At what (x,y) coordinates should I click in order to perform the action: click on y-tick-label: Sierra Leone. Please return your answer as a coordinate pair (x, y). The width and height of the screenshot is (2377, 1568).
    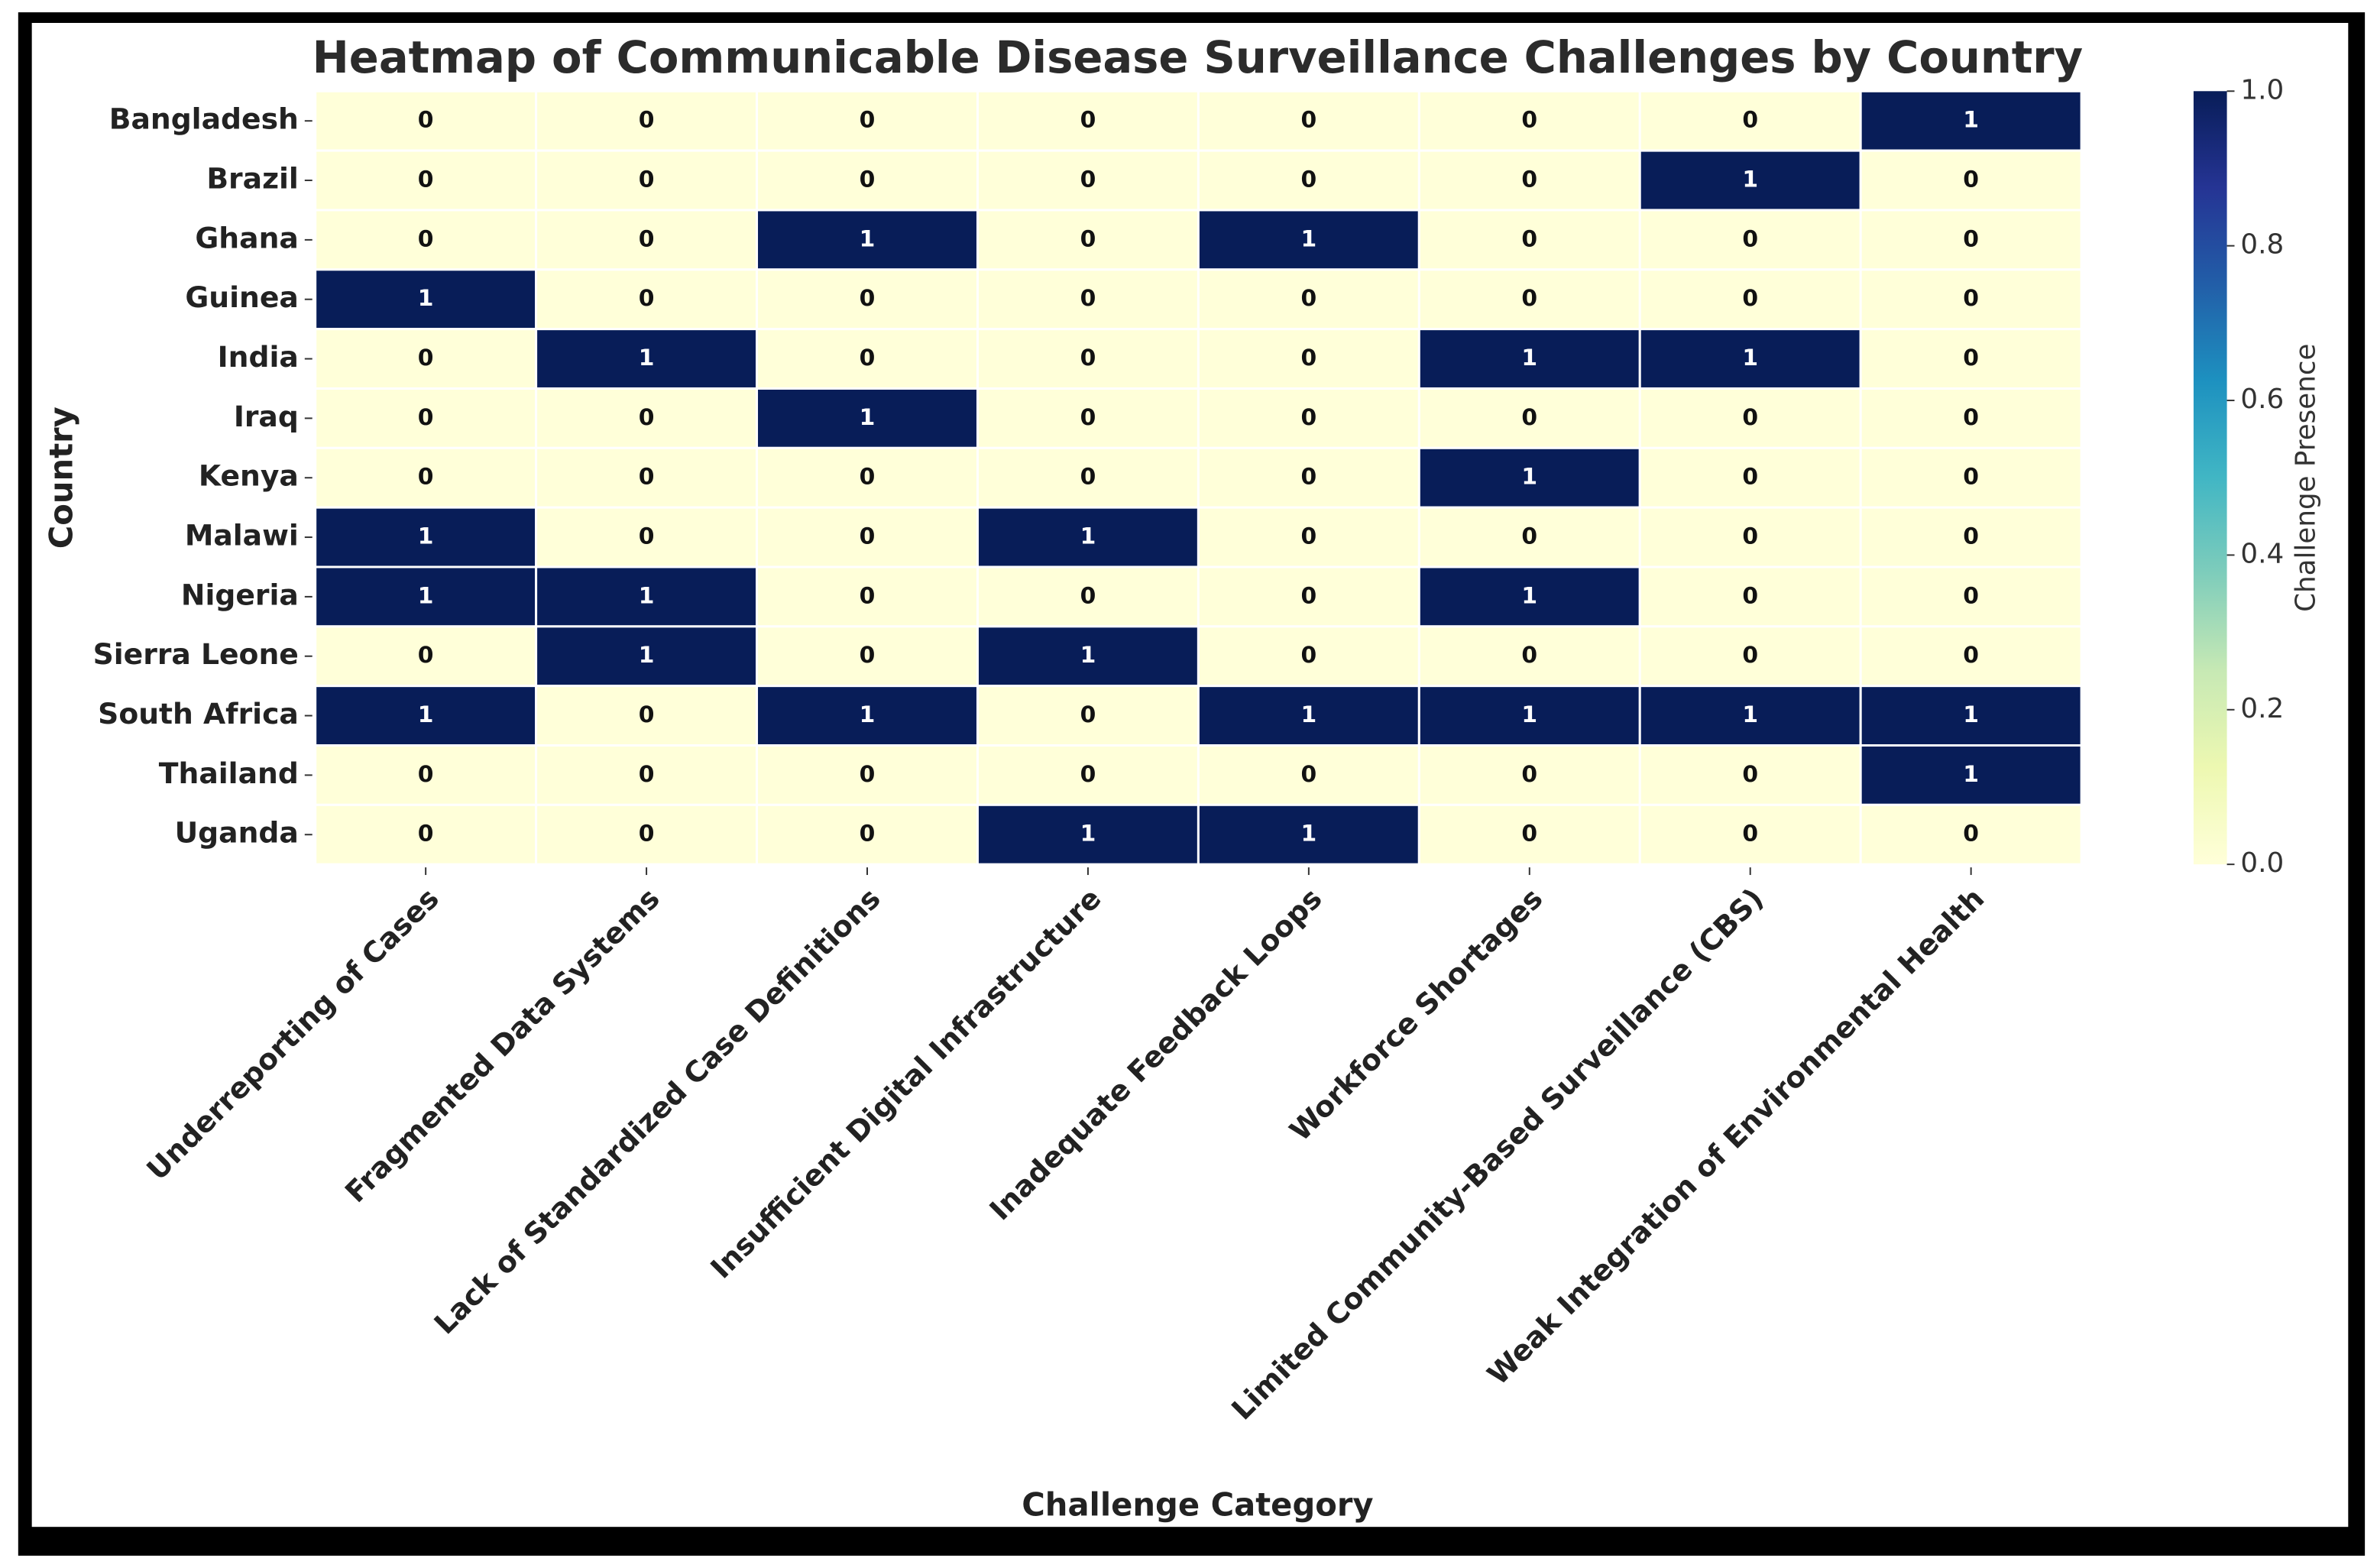
    Looking at the image, I should click on (196, 654).